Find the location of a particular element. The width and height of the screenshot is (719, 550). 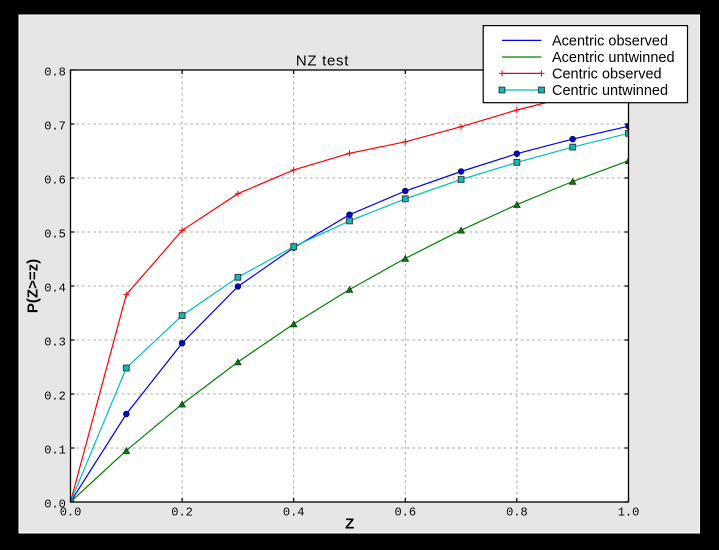

svg-text: Acentric untwinned is located at coordinates (613, 58).